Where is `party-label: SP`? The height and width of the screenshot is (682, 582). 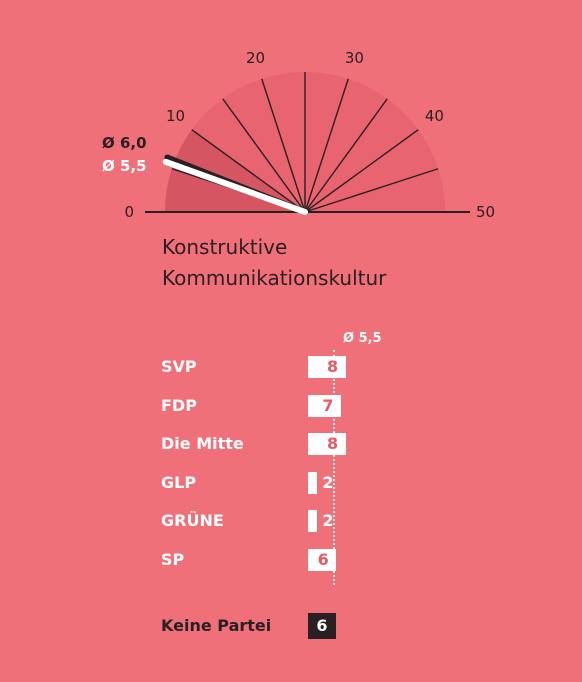
party-label: SP is located at coordinates (173, 559).